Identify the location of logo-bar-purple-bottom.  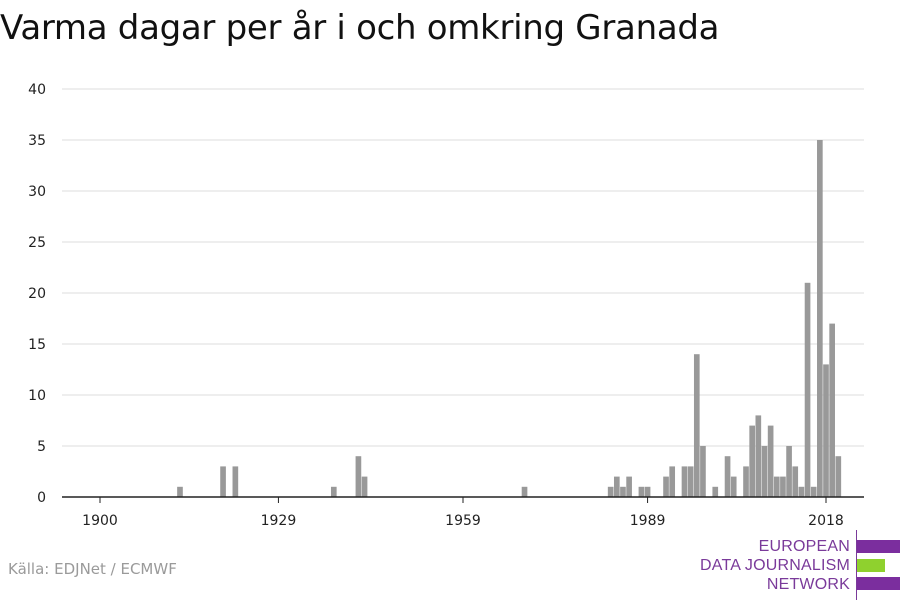
(878, 583).